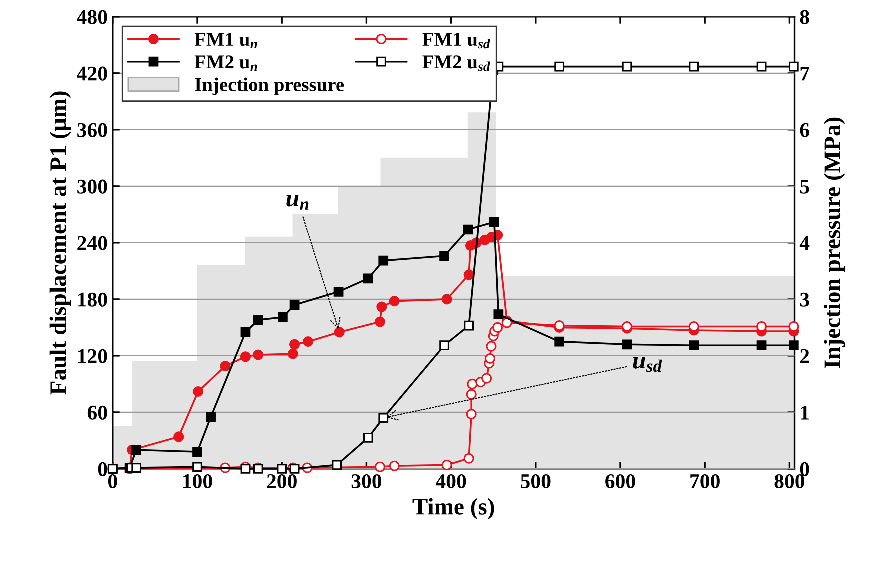 The image size is (889, 563). What do you see at coordinates (647, 364) in the screenshot?
I see `annotation: u$_{sd}$` at bounding box center [647, 364].